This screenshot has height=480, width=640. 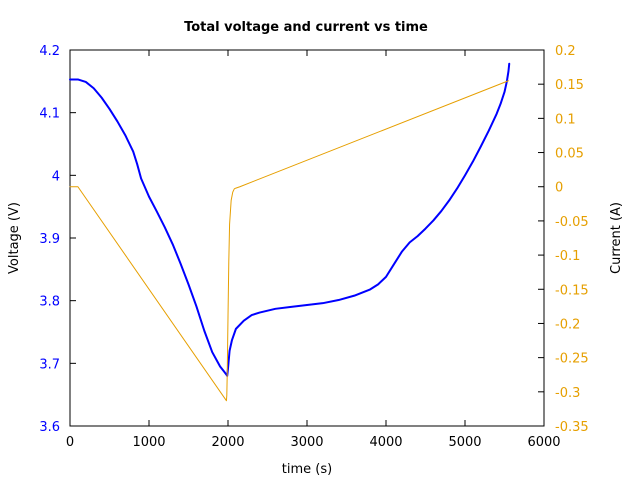 I want to click on y2-tick-label: -0.35, so click(x=572, y=427).